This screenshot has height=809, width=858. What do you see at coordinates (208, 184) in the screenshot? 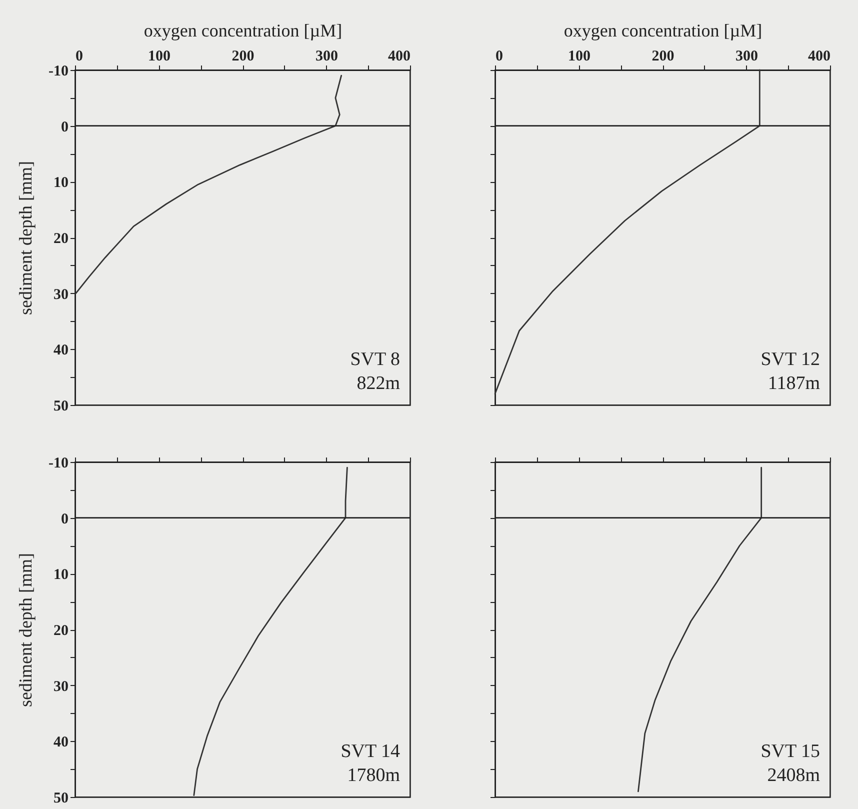
I see `line-series` at bounding box center [208, 184].